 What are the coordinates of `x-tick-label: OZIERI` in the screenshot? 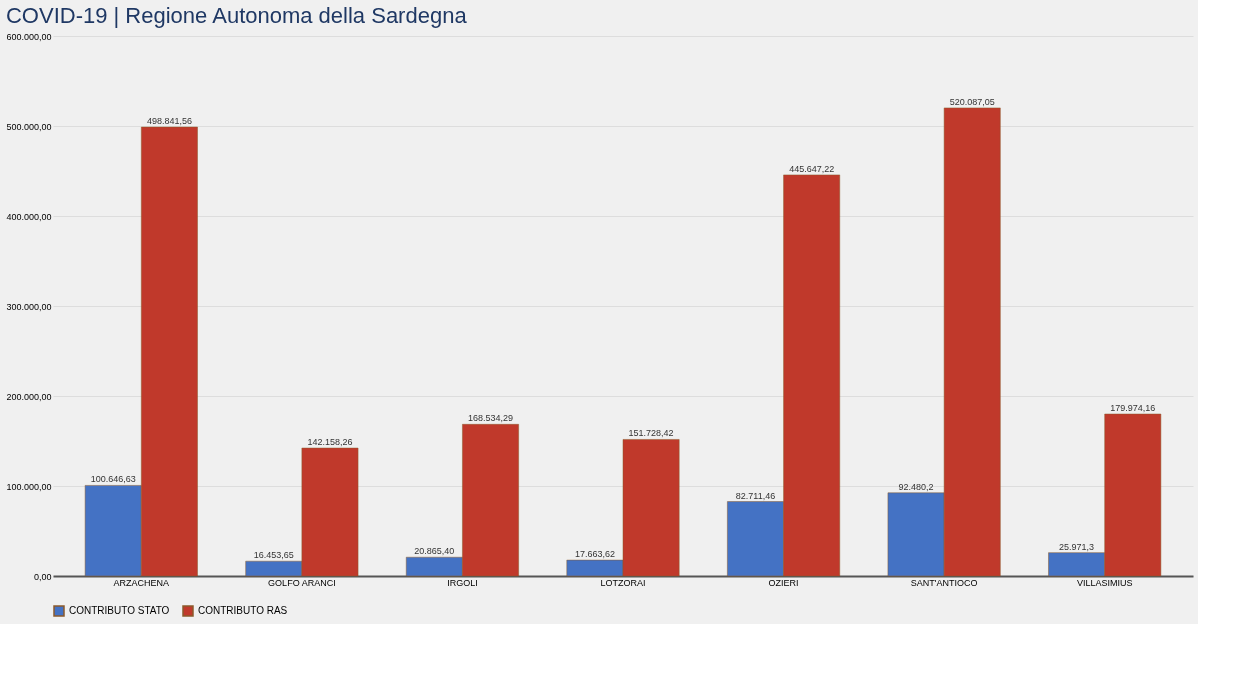 It's located at (783, 582).